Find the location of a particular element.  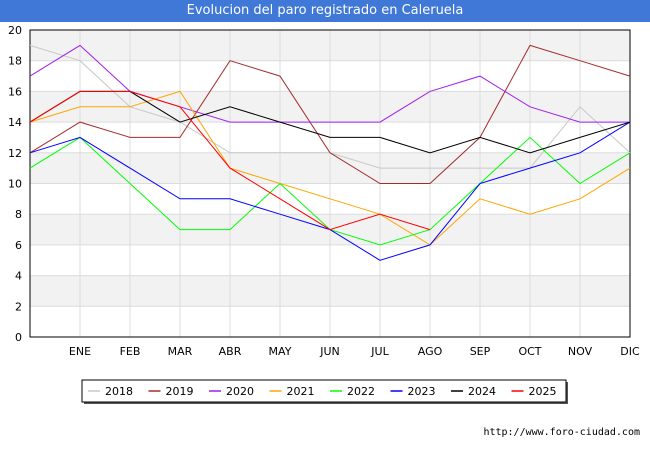

x-tick-label: JUL is located at coordinates (379, 351).